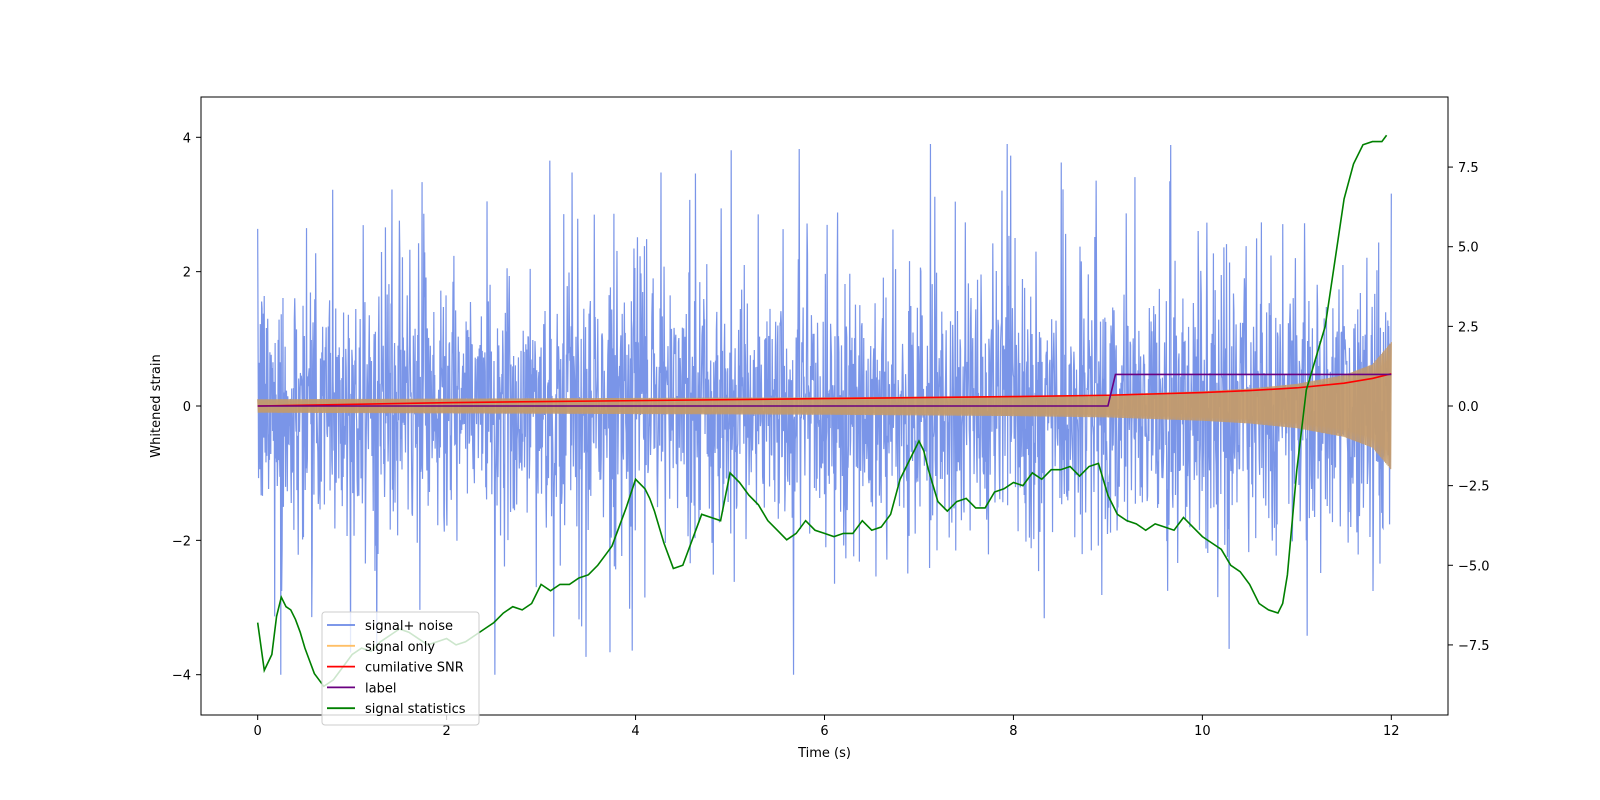 This screenshot has width=1600, height=800. What do you see at coordinates (1468, 248) in the screenshot?
I see `y2-tick-label: 5.0` at bounding box center [1468, 248].